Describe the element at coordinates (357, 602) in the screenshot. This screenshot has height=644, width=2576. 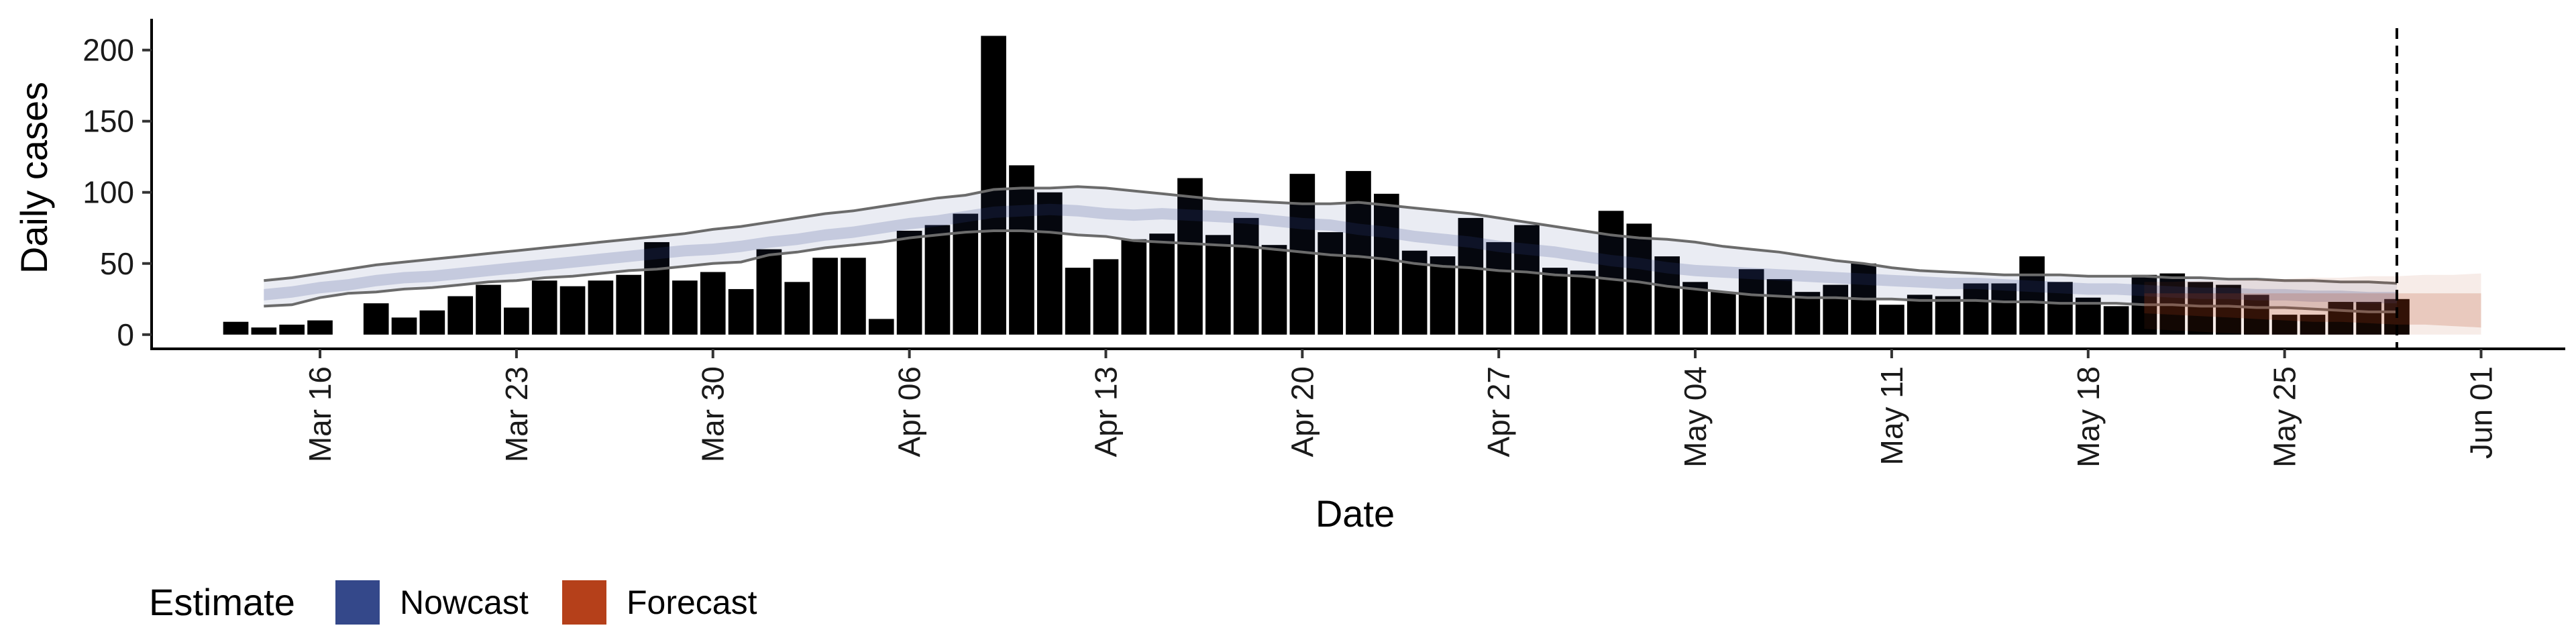
I see `legend-swatch-nowcast` at that location.